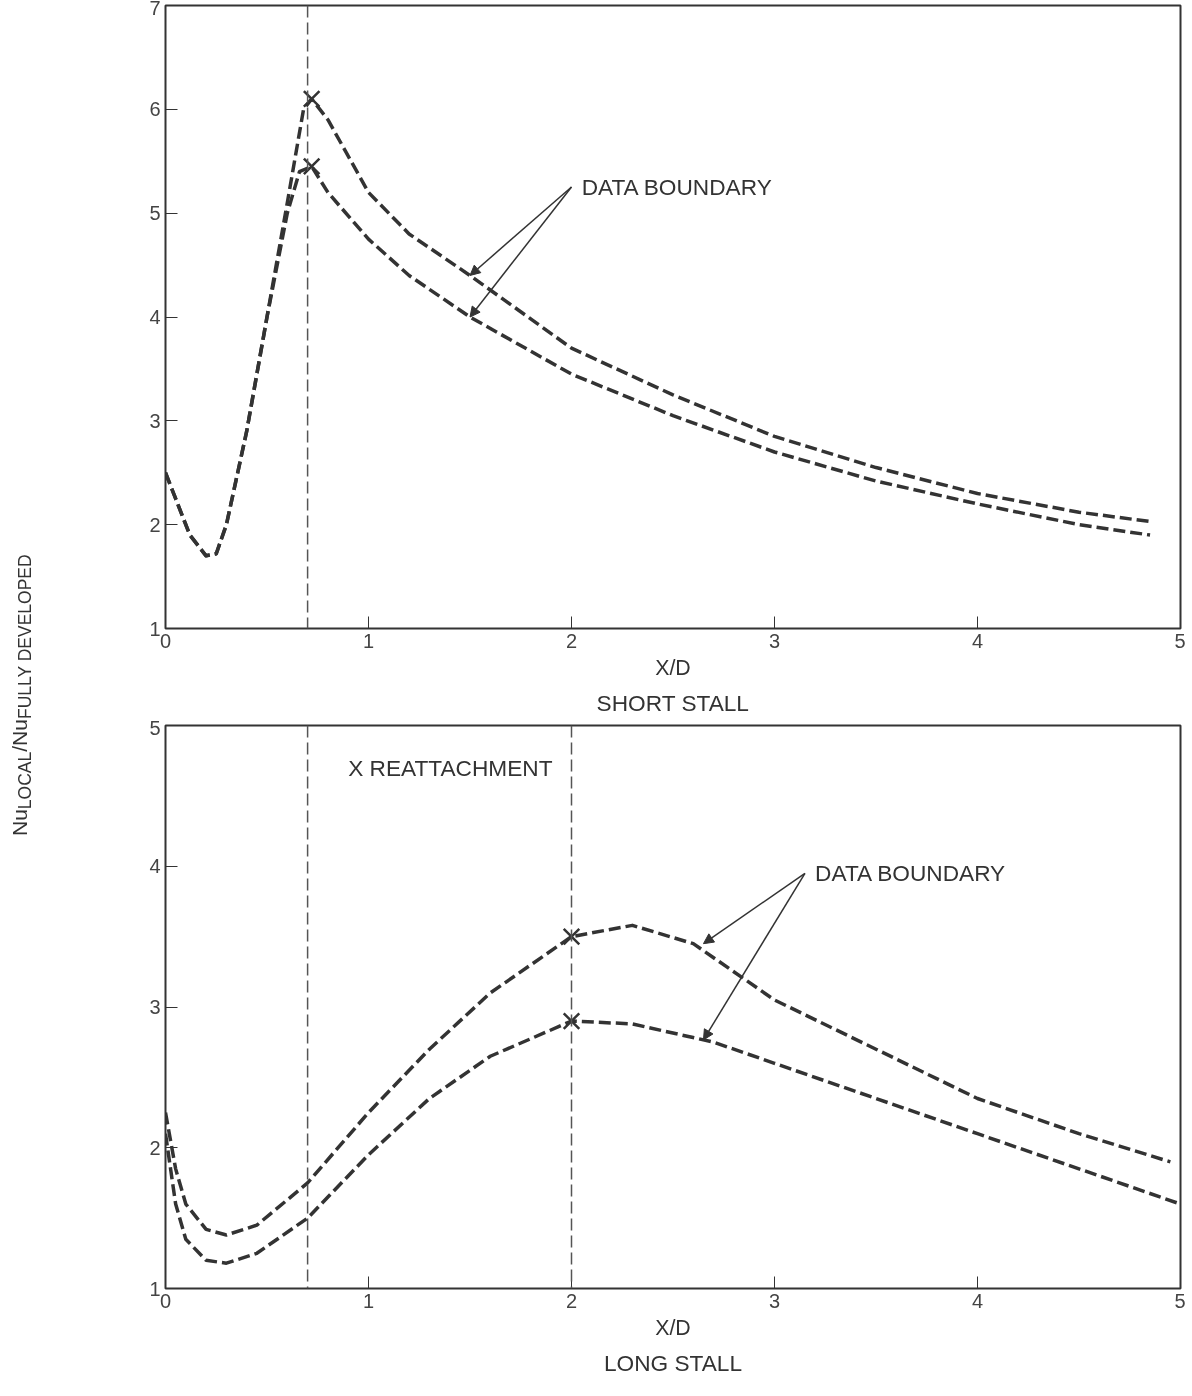 The image size is (1192, 1396). I want to click on annotation: X REATTACHMENT, so click(450, 767).